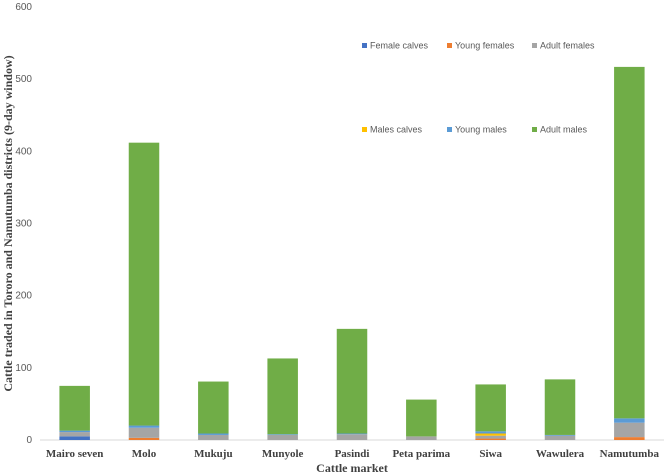 The width and height of the screenshot is (669, 476). Describe the element at coordinates (23, 151) in the screenshot. I see `y-tick-label: 400` at that location.